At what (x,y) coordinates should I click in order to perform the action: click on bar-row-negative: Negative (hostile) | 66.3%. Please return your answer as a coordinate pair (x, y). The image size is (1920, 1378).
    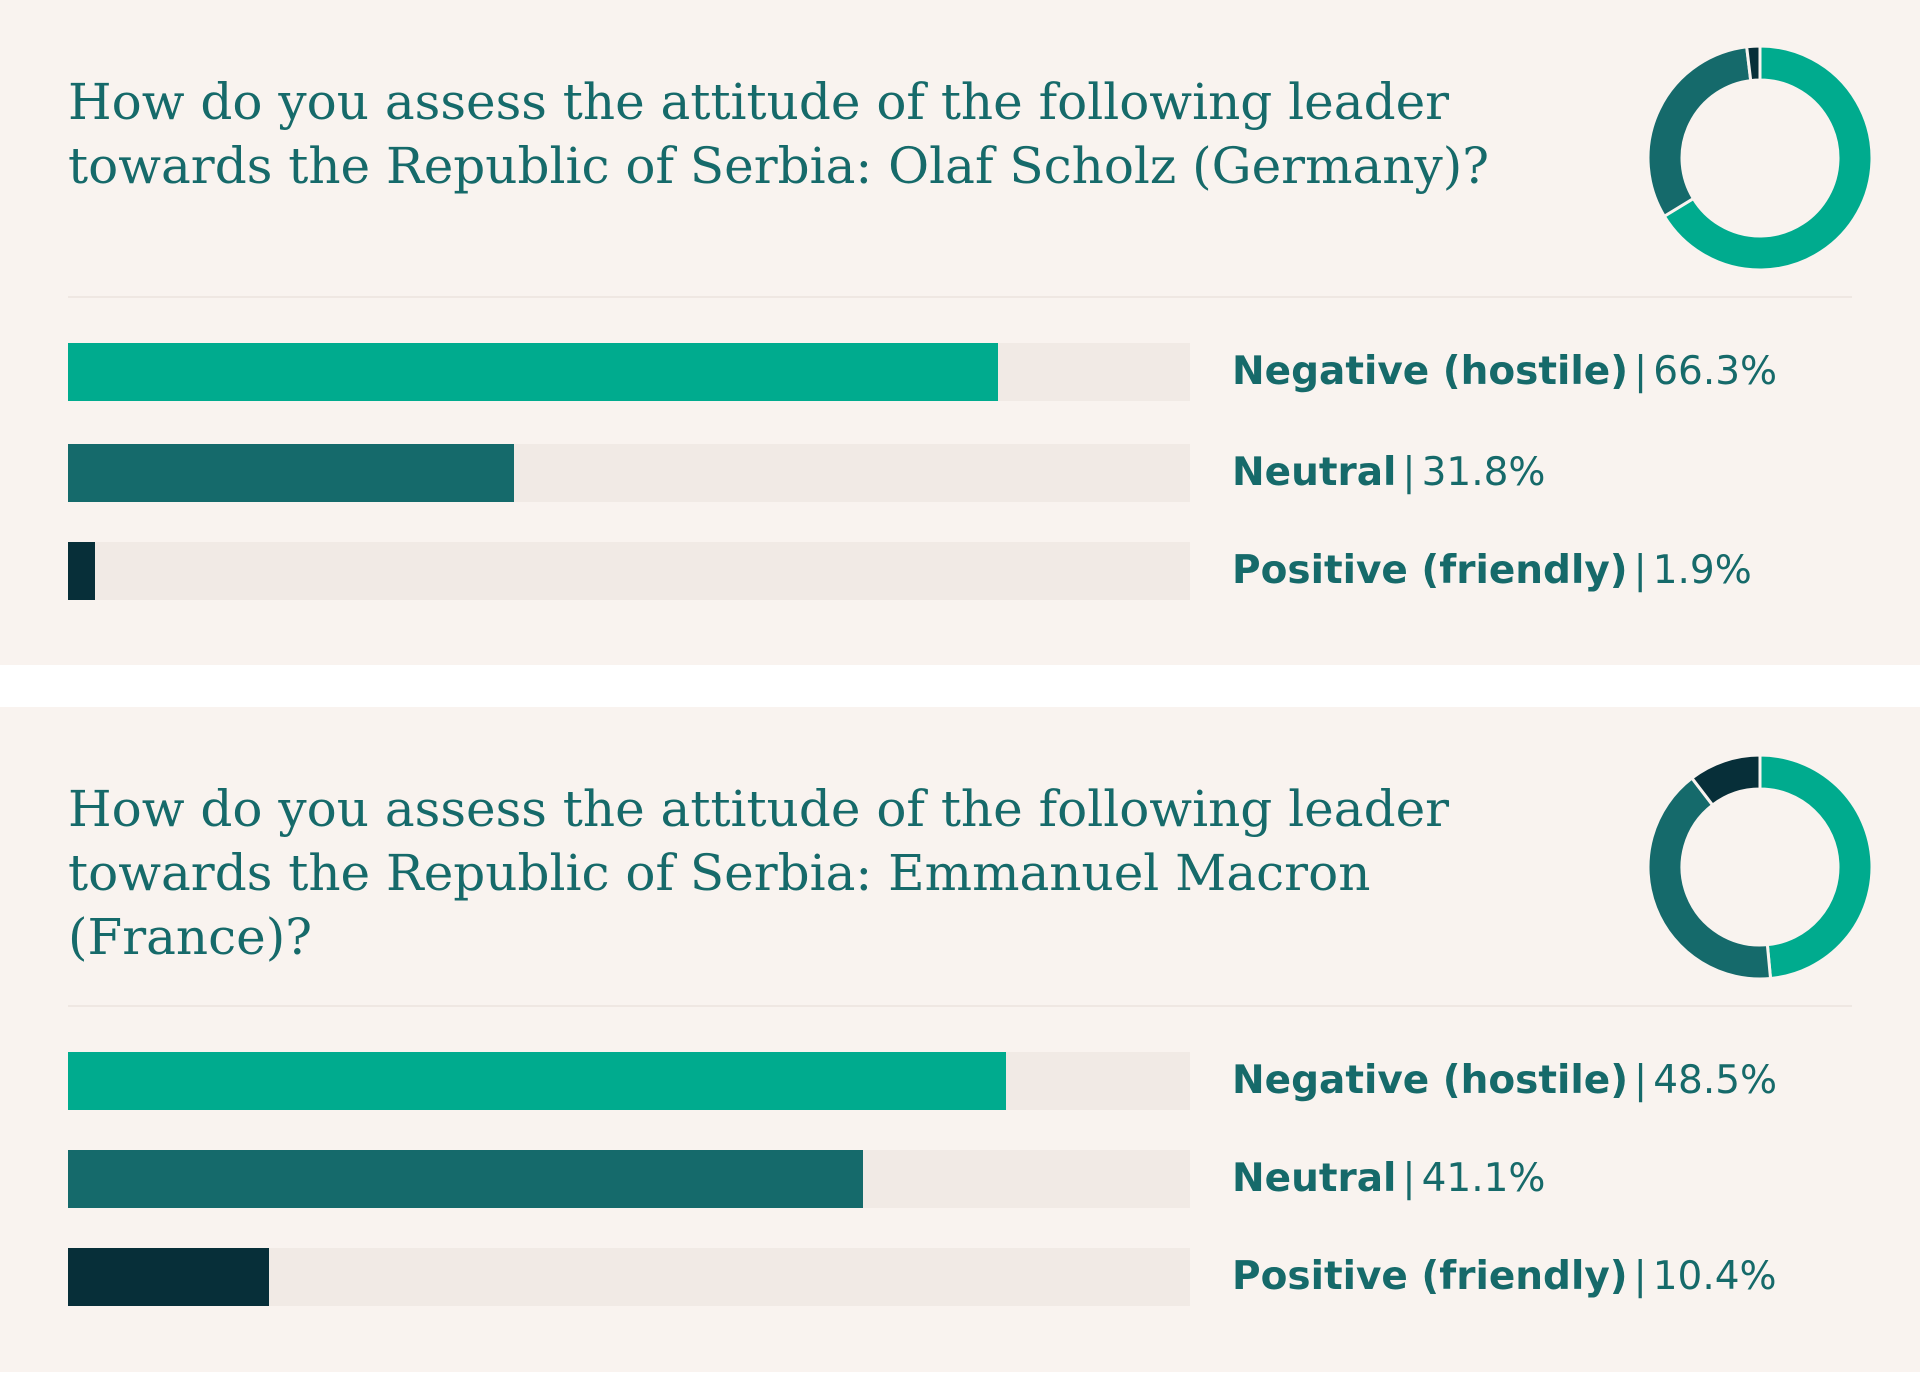
    Looking at the image, I should click on (968, 372).